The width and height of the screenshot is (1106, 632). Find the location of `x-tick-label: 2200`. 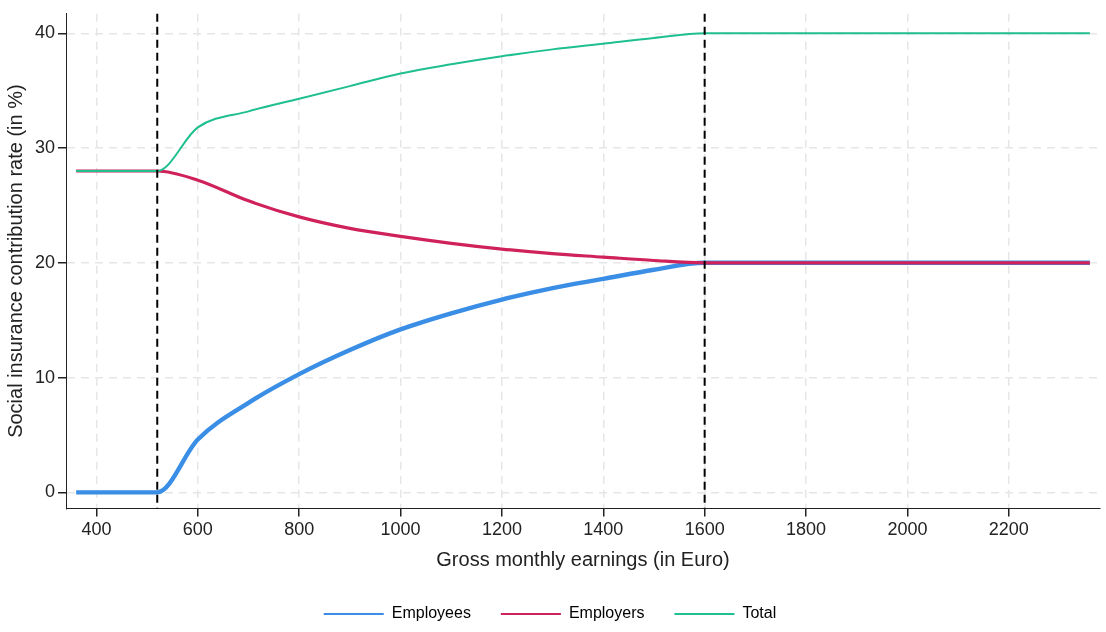

x-tick-label: 2200 is located at coordinates (1008, 529).